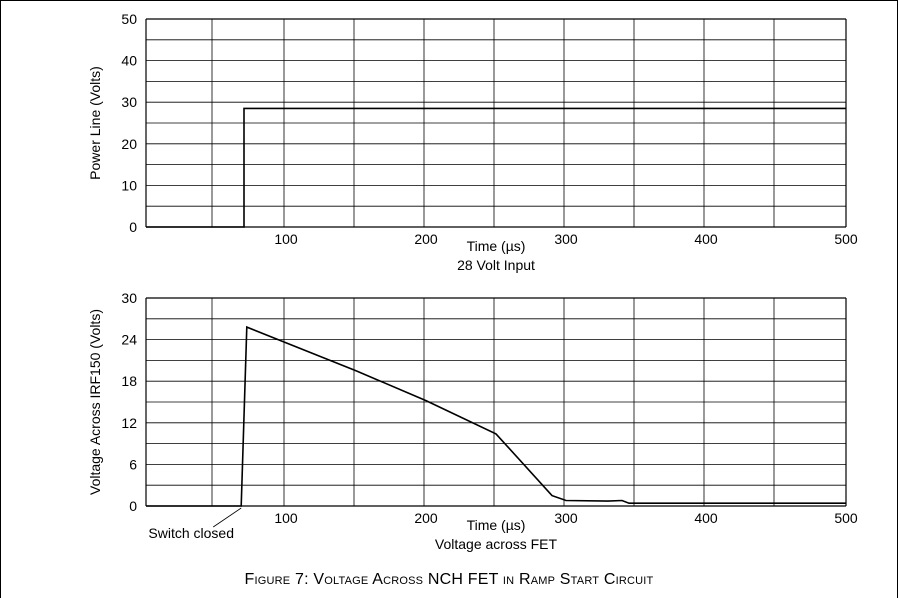 This screenshot has height=598, width=898. Describe the element at coordinates (129, 185) in the screenshot. I see `y-tick-label: 10` at that location.